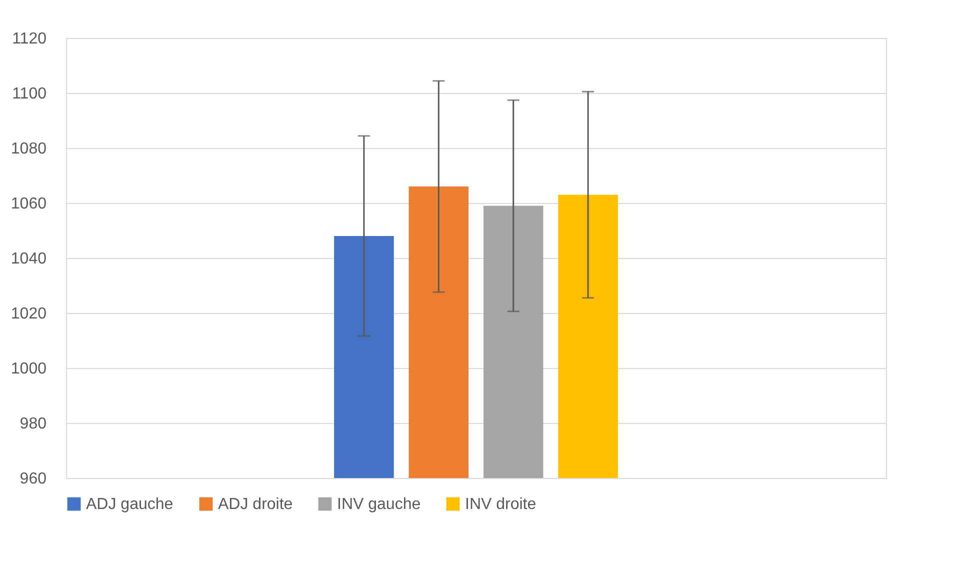  I want to click on y-tick-label: 1100, so click(29, 94).